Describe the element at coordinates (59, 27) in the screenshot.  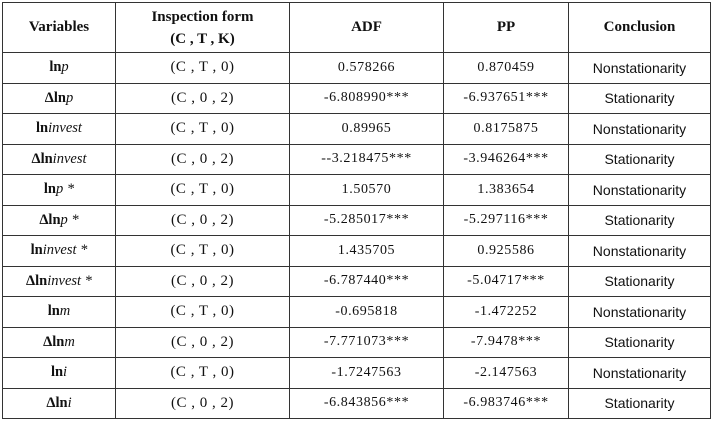
I see `header-variables: Variables` at that location.